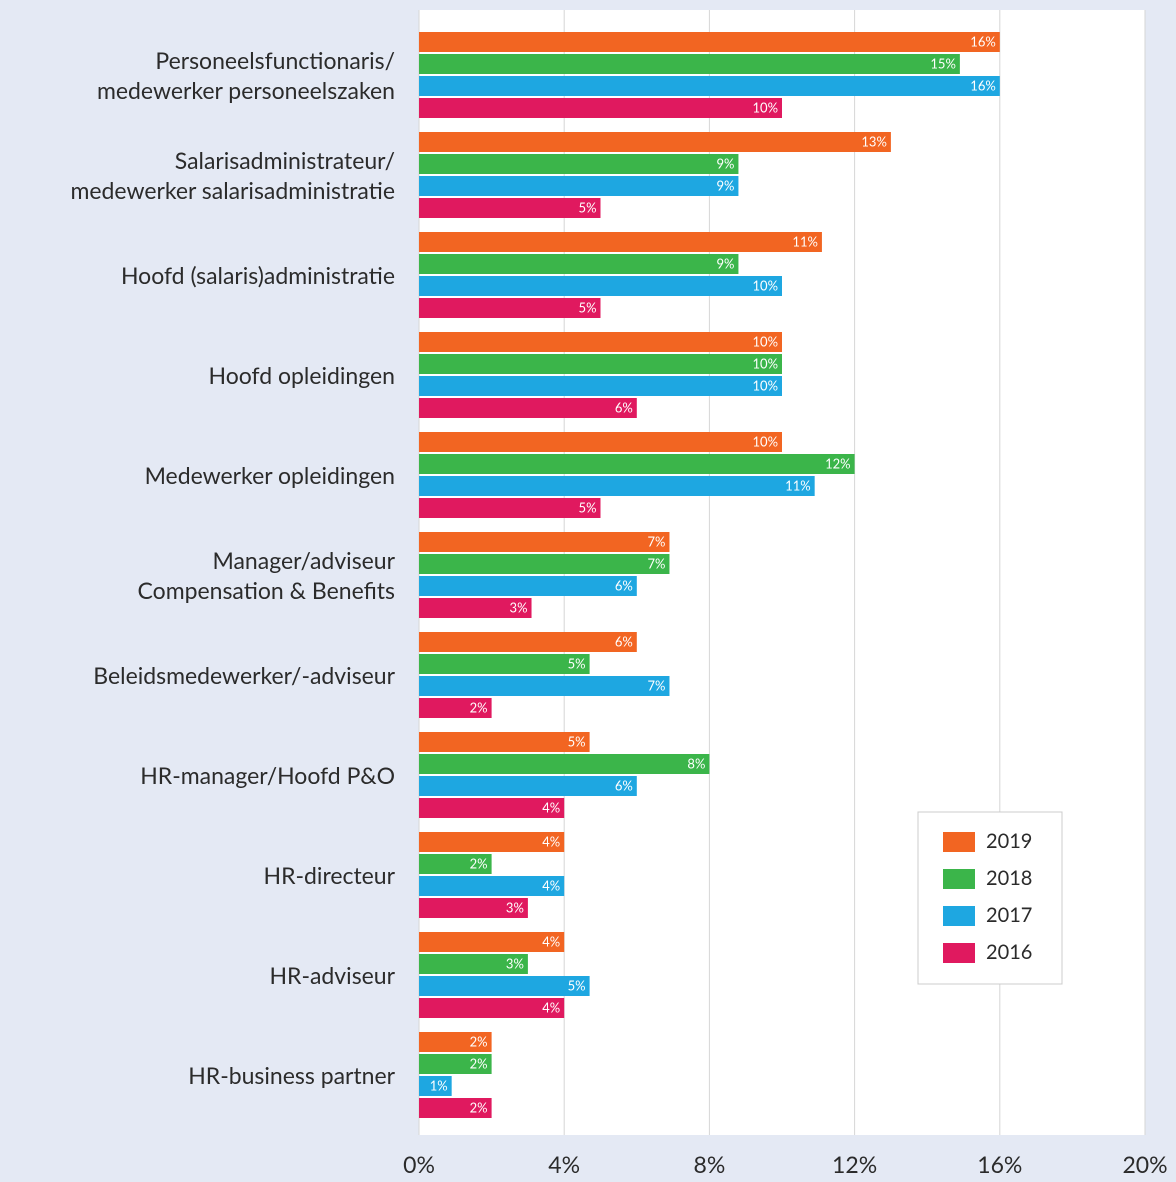 This screenshot has height=1182, width=1176. Describe the element at coordinates (291, 1075) in the screenshot. I see `category-label: HR-business partner` at that location.